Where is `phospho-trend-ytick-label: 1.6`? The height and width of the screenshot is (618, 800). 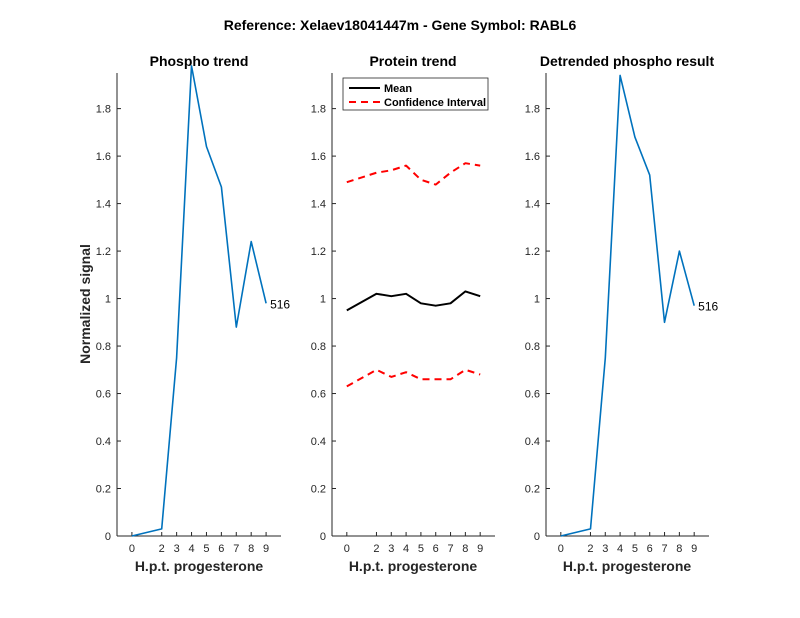
phospho-trend-ytick-label: 1.6 is located at coordinates (103, 157).